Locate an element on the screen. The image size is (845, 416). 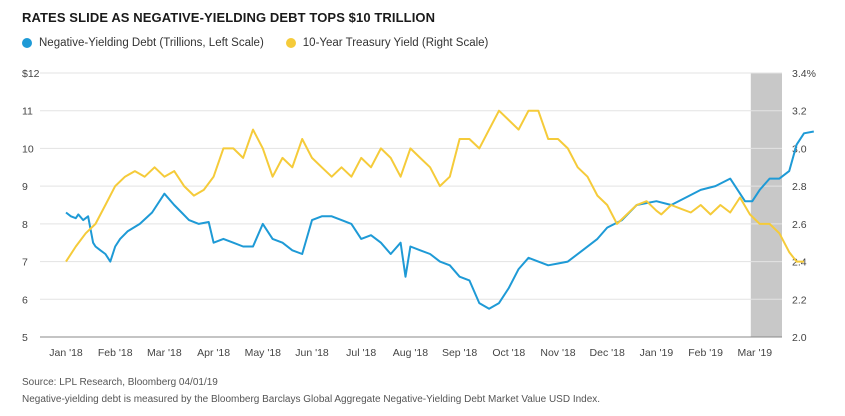
legend-dot-yellow is located at coordinates (290, 43).